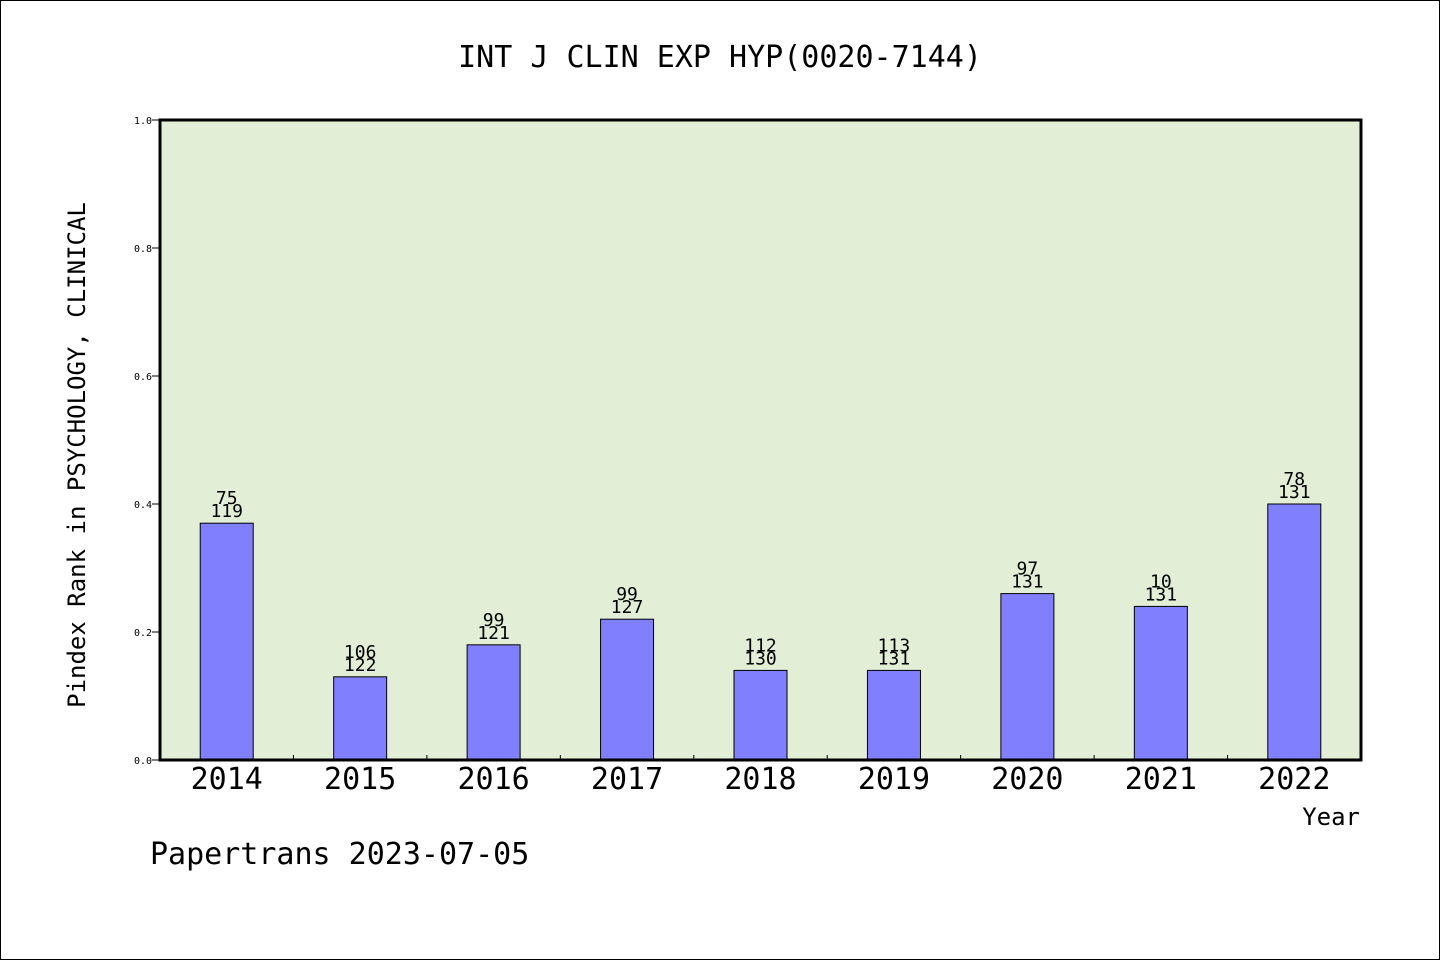 The image size is (1440, 960). I want to click on bar-2021, so click(1160, 683).